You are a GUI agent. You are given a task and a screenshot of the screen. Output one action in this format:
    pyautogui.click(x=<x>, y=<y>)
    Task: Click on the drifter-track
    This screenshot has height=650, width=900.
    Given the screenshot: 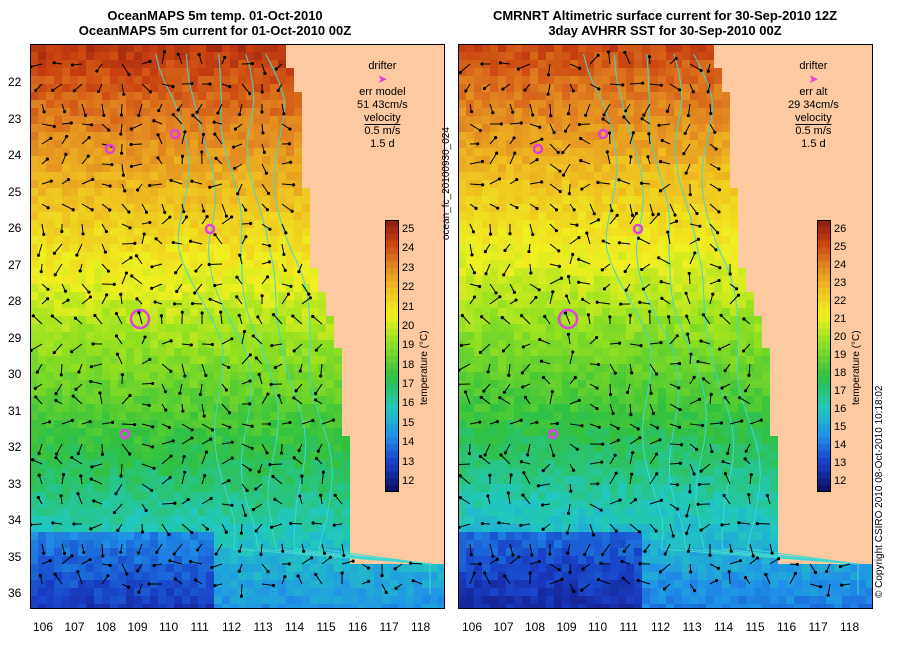 What is the action you would take?
    pyautogui.click(x=175, y=134)
    